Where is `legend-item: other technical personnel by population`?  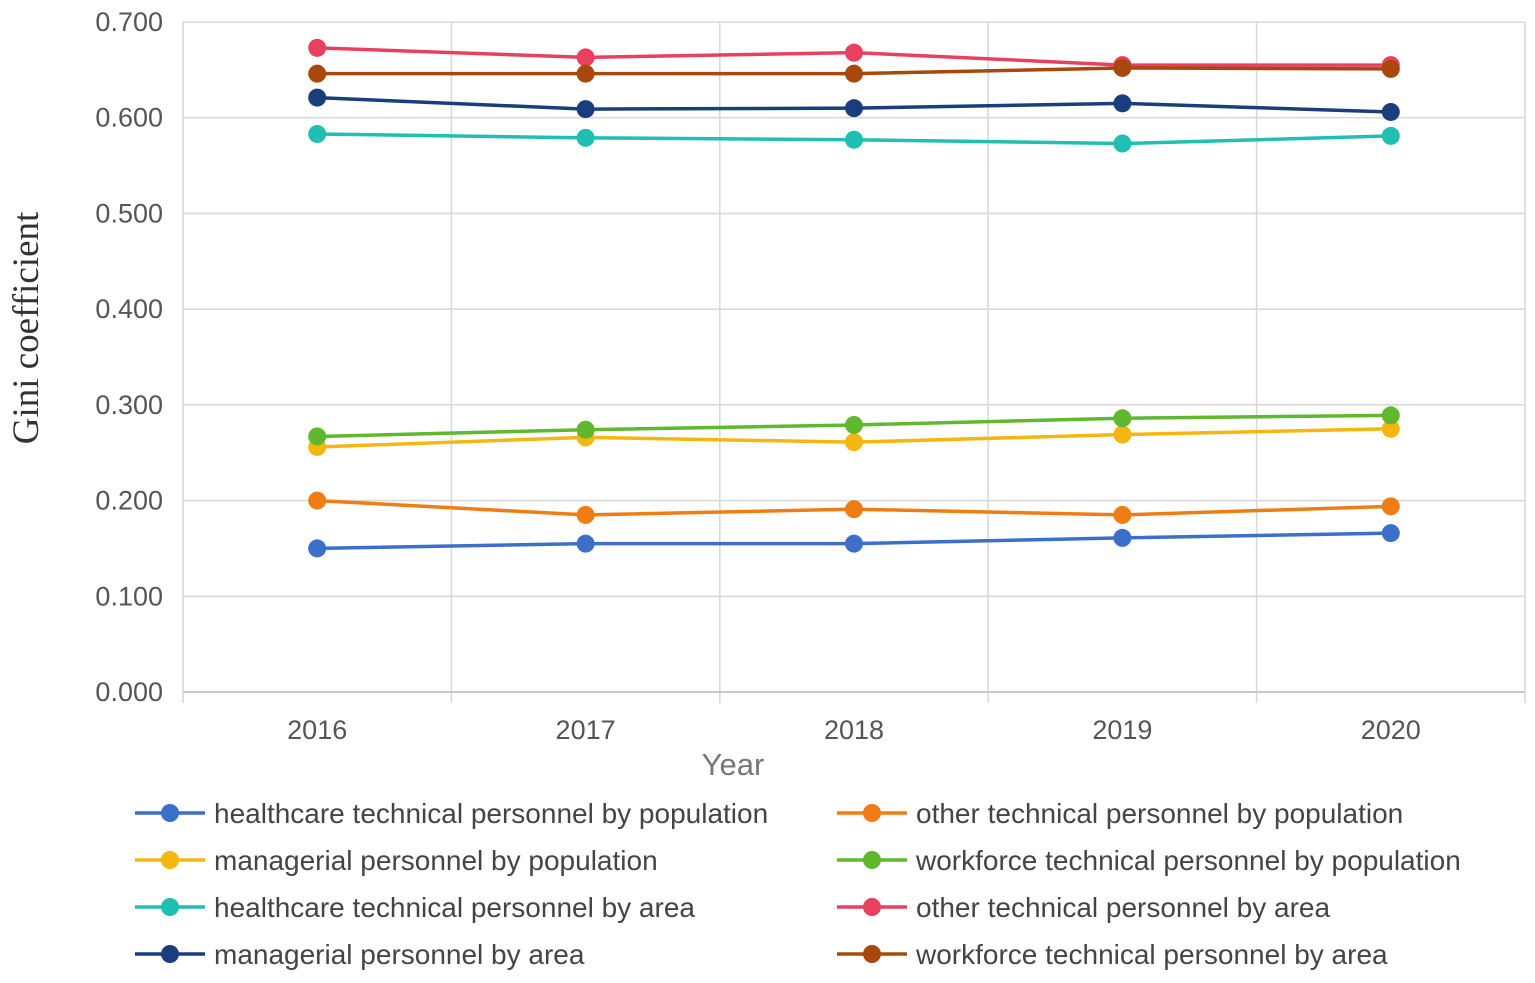 legend-item: other technical personnel by population is located at coordinates (1120, 813).